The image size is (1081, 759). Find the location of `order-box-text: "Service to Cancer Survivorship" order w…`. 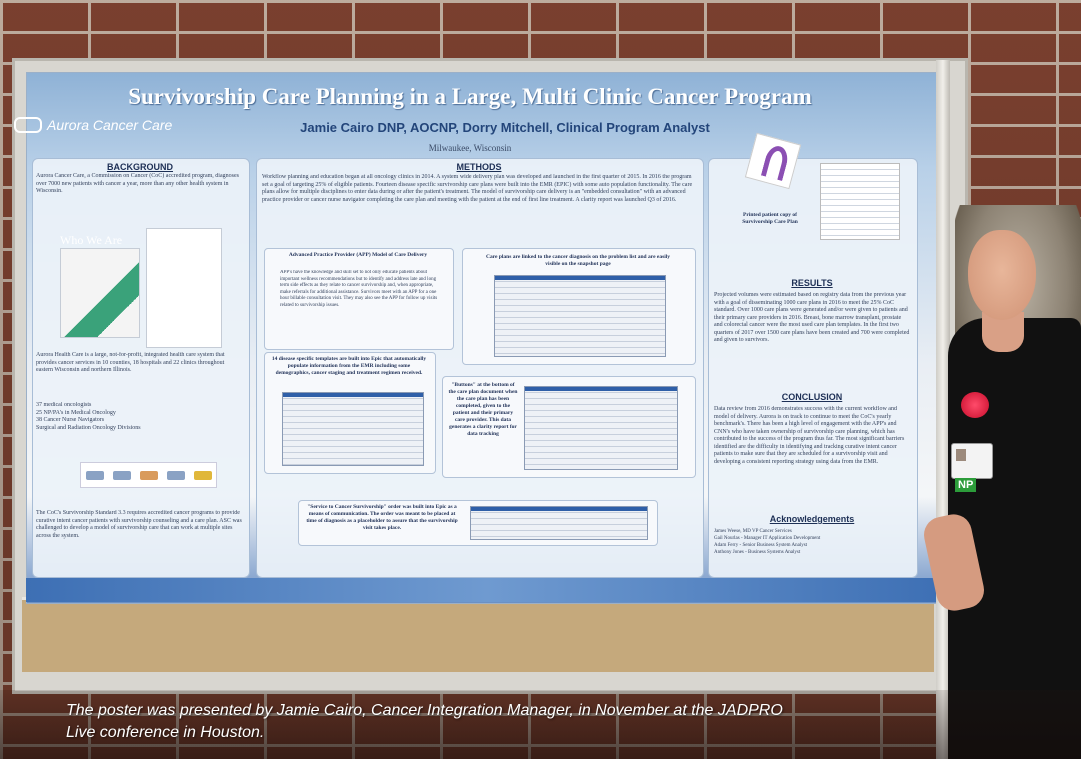

order-box-text: "Service to Cancer Survivorship" order w… is located at coordinates (382, 517).